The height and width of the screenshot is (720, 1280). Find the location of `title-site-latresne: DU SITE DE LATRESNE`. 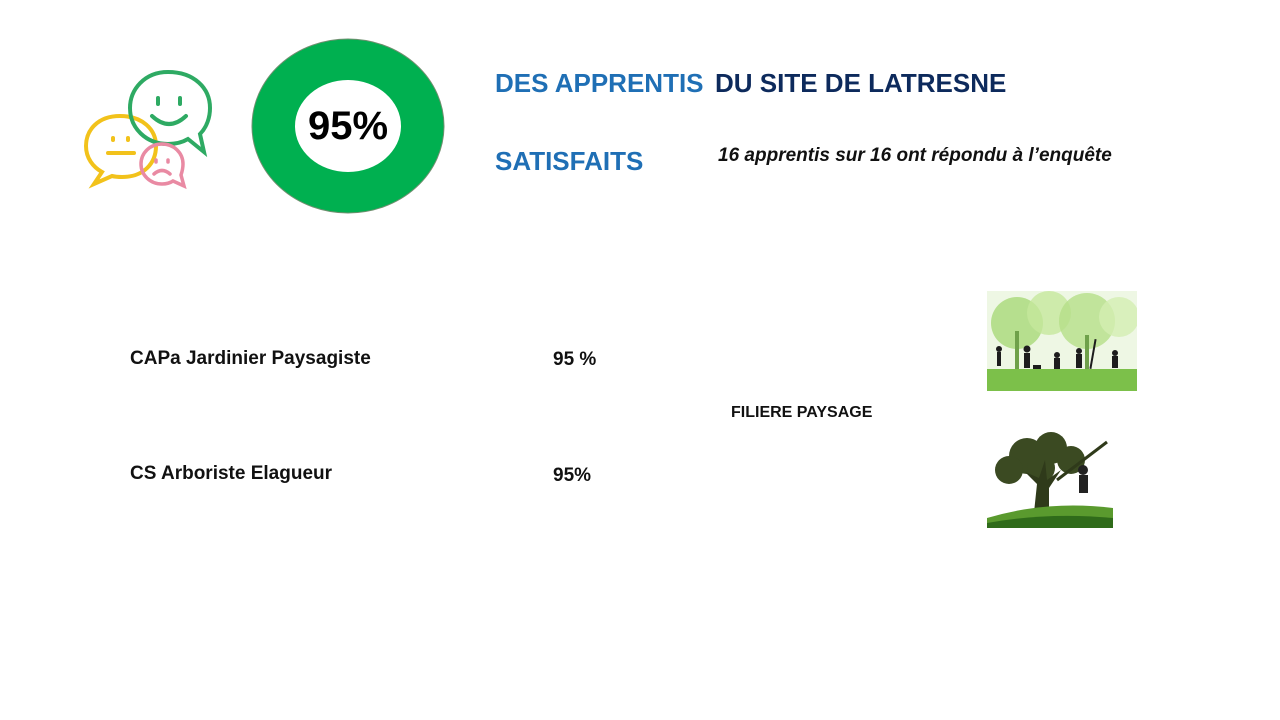

title-site-latresne: DU SITE DE LATRESNE is located at coordinates (861, 83).